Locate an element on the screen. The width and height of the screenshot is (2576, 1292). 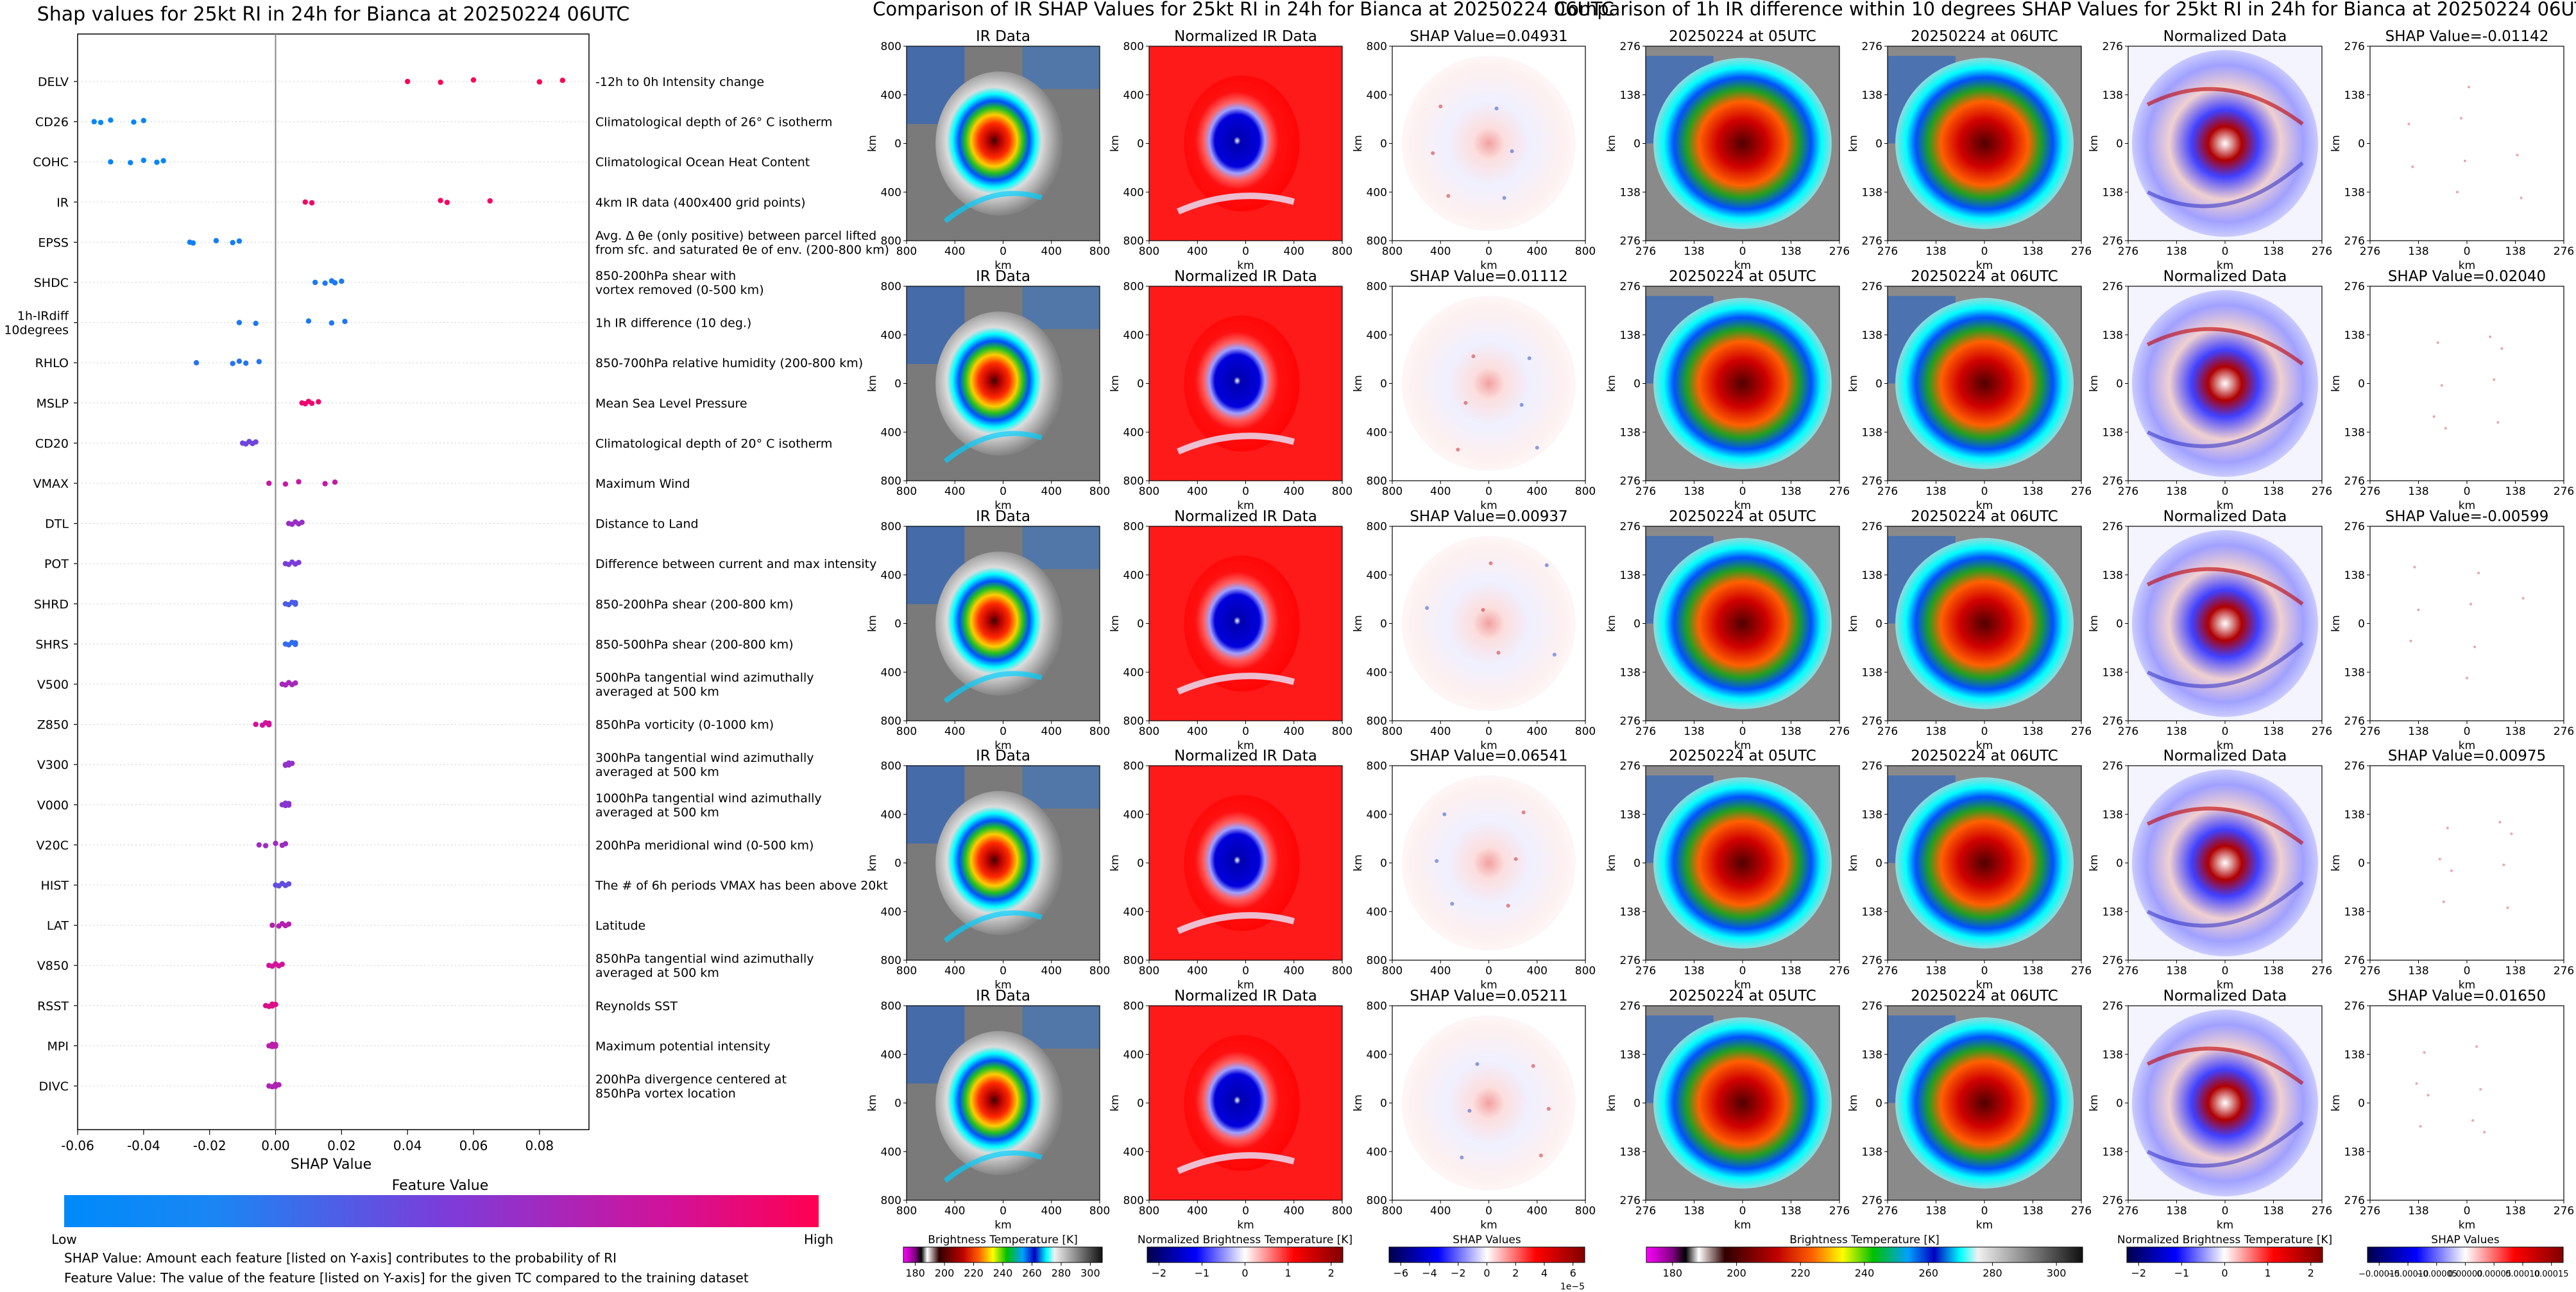
colorbar-tick-label: 240 is located at coordinates (1865, 1273).